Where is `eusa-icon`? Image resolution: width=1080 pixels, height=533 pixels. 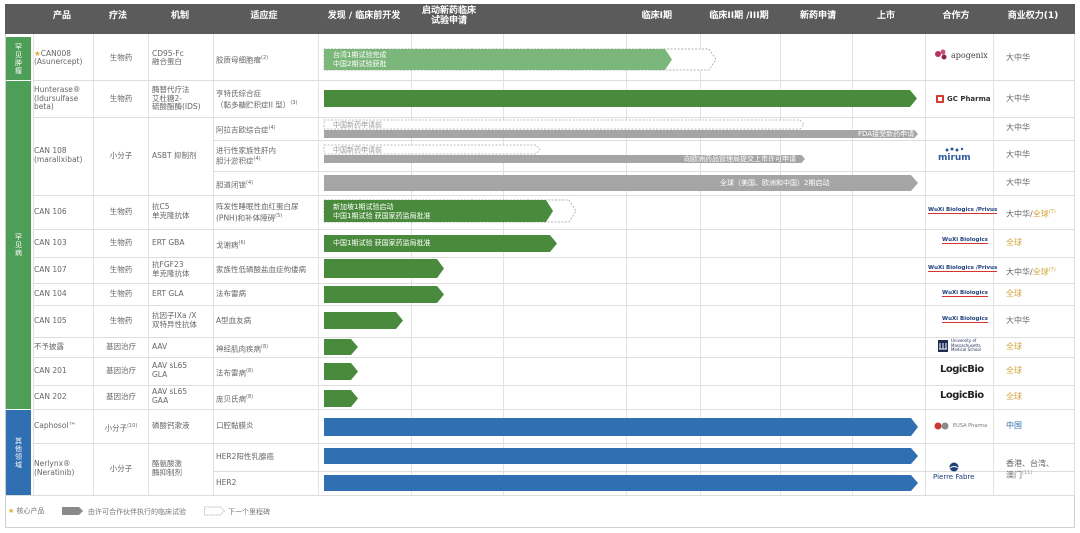
eusa-icon is located at coordinates (941, 426).